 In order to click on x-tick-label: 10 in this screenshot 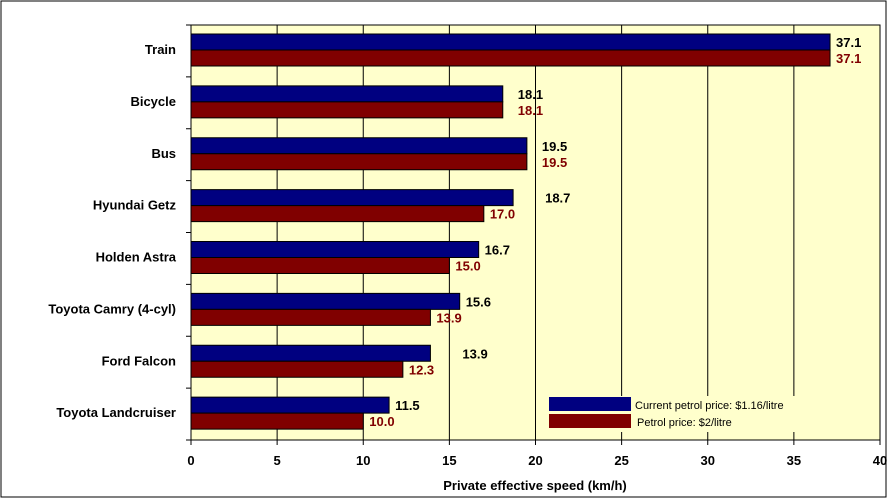, I will do `click(363, 460)`.